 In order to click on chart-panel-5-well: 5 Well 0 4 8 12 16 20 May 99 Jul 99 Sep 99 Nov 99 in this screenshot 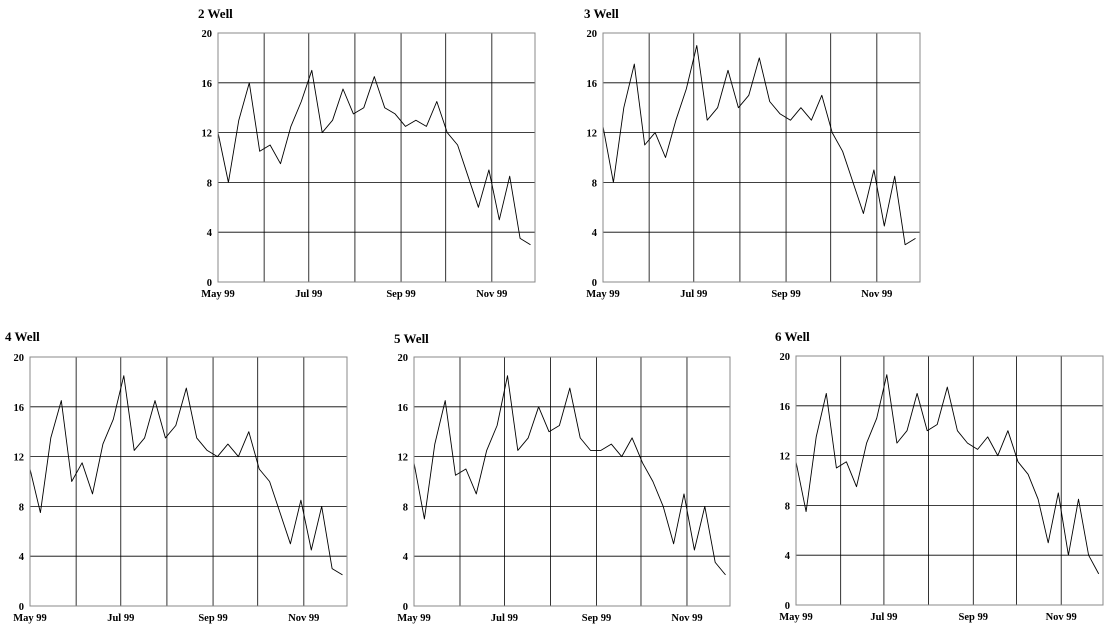, I will do `click(562, 477)`.